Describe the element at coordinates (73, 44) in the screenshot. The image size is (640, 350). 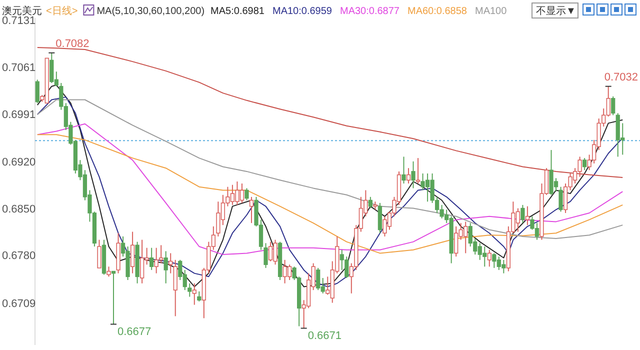
I see `annotation: 0.7082` at that location.